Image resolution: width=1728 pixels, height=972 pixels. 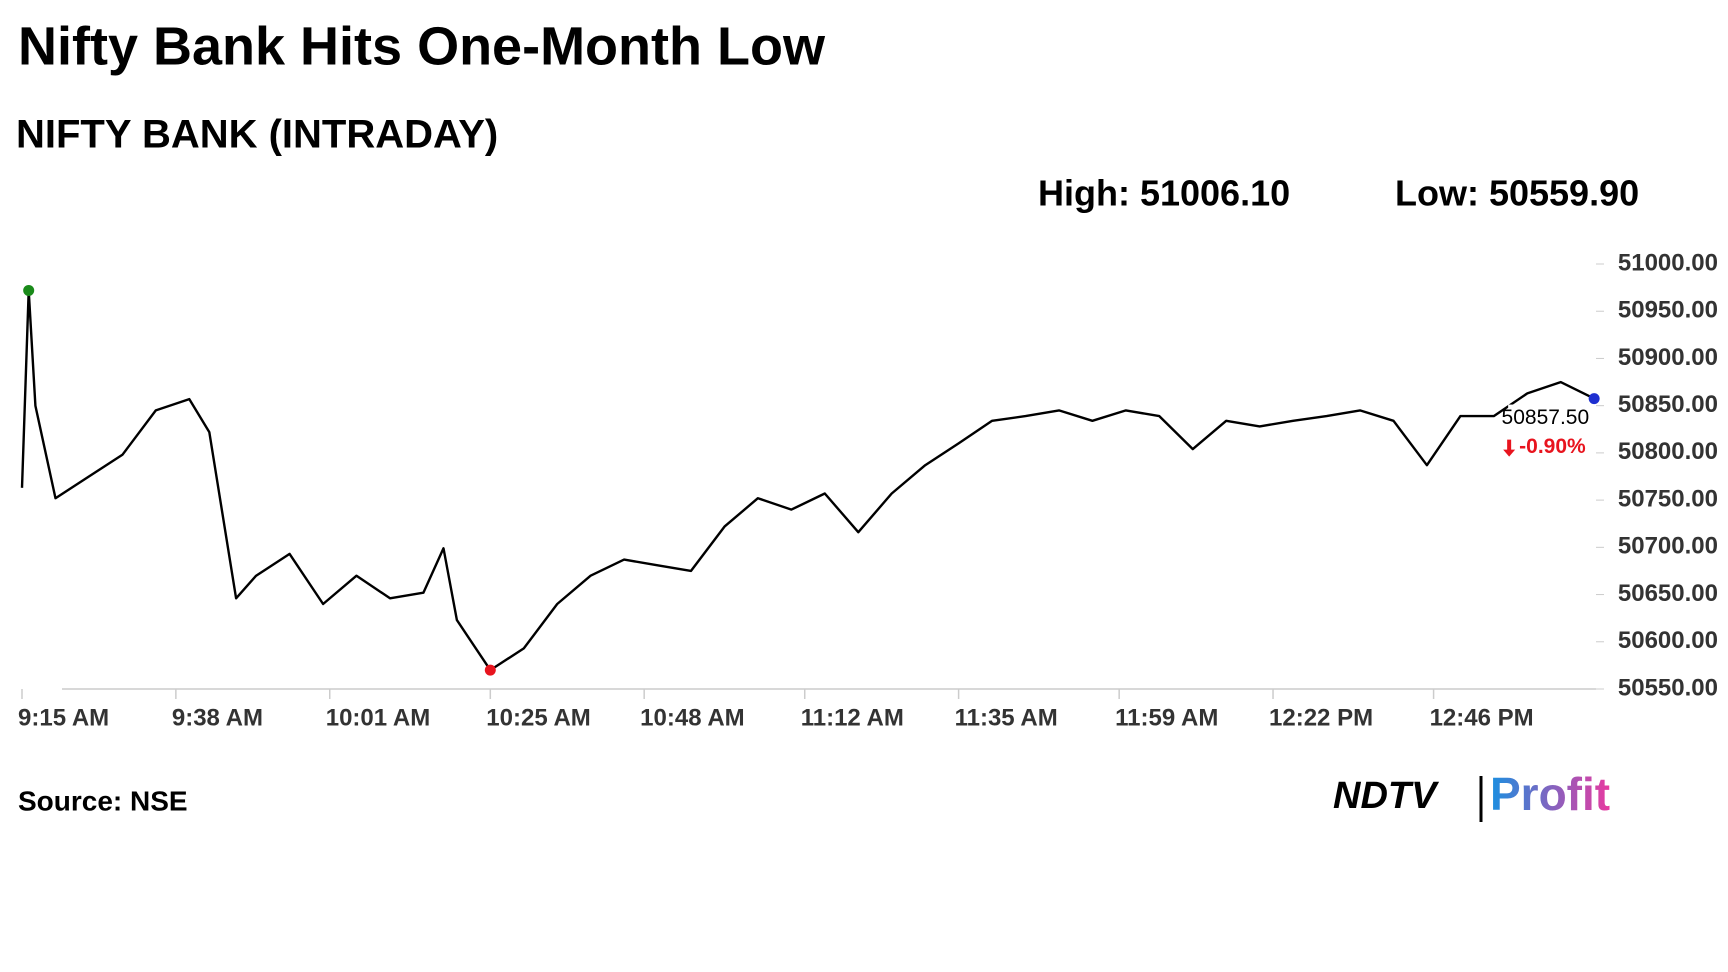 What do you see at coordinates (852, 717) in the screenshot?
I see `x-tick-label: 11:12 AM` at bounding box center [852, 717].